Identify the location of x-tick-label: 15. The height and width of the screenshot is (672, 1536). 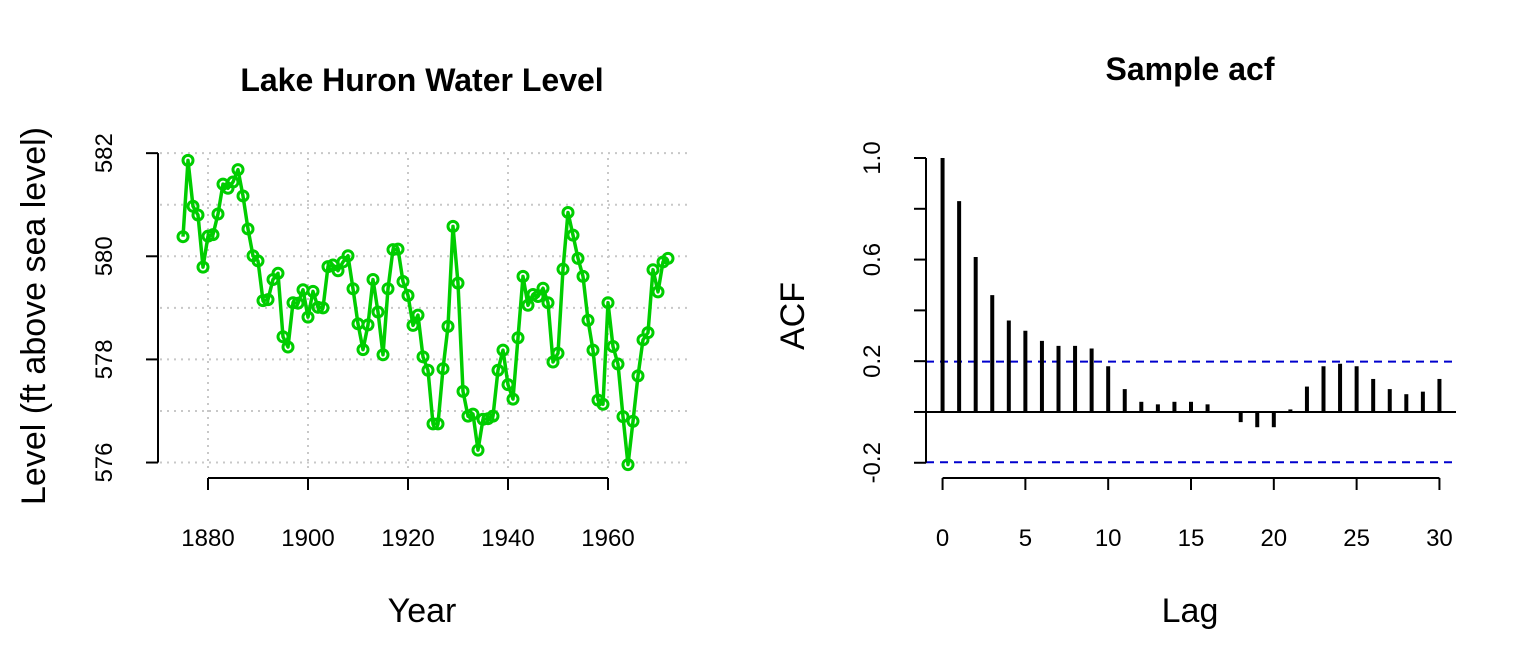
(1191, 538).